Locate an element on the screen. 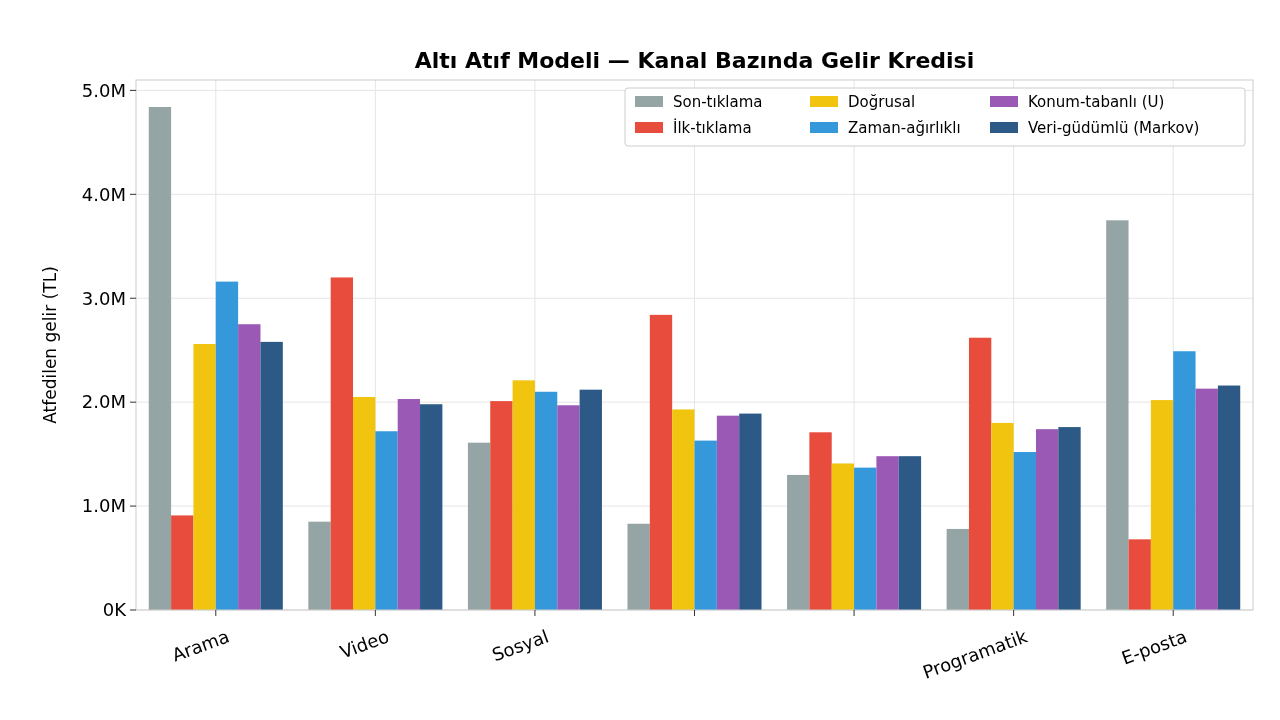 This screenshot has width=1280, height=720. legend-label: Zaman-ağırlıklı is located at coordinates (904, 128).